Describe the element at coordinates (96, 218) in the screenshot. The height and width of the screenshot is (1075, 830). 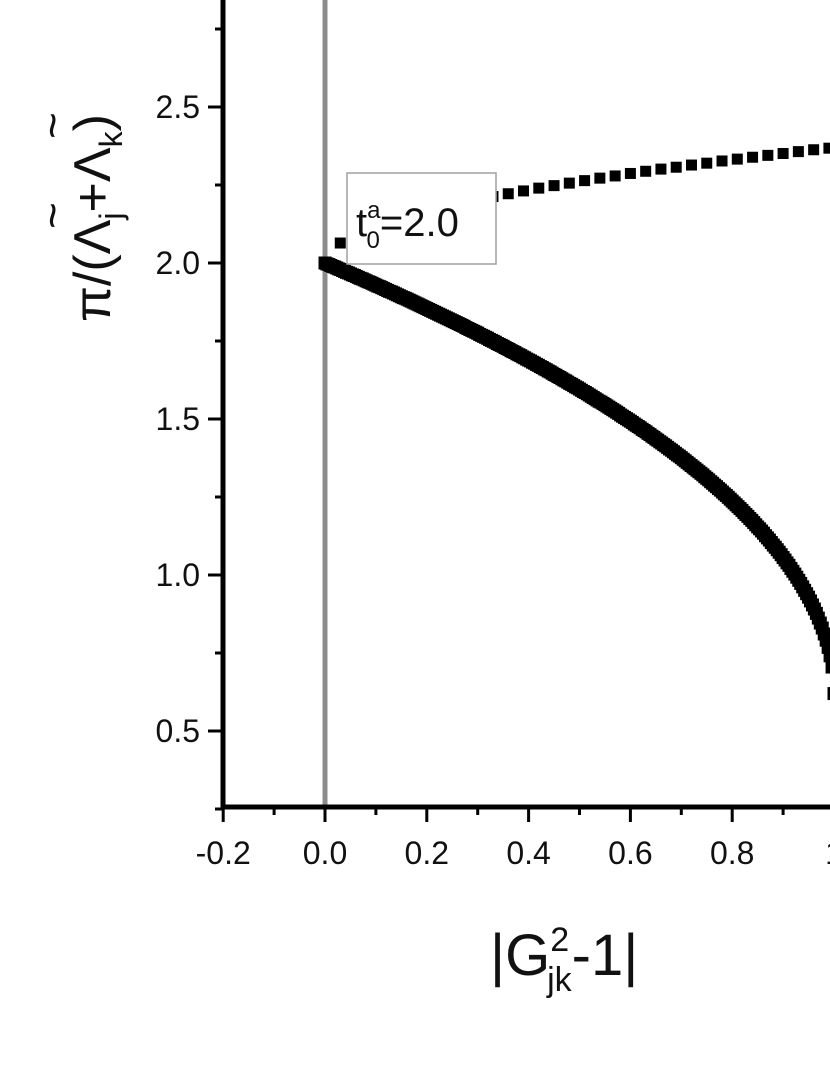
I see `y-axis-title-text: π/(Λj+Λk)` at that location.